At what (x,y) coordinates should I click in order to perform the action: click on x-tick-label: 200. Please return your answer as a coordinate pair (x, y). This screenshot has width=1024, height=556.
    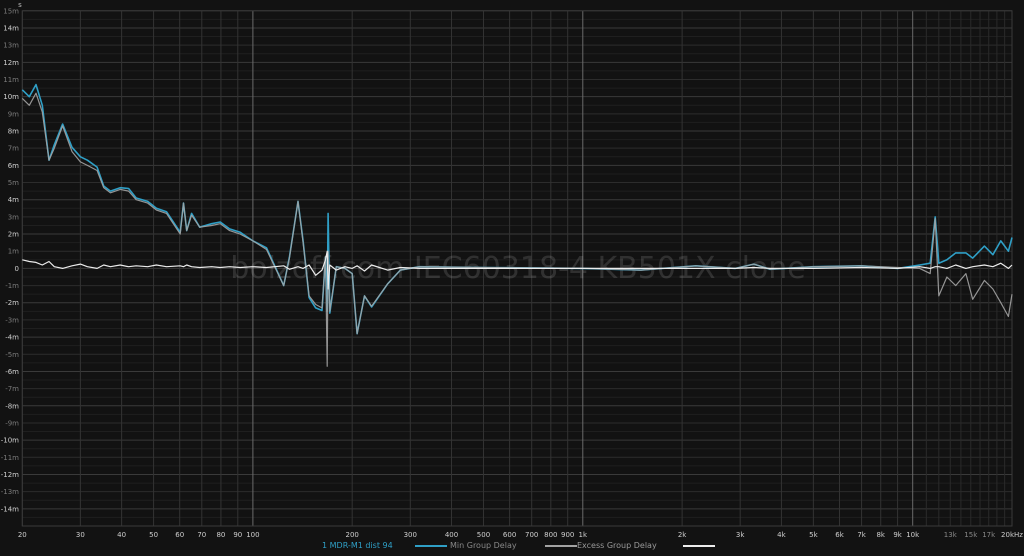
    Looking at the image, I should click on (352, 535).